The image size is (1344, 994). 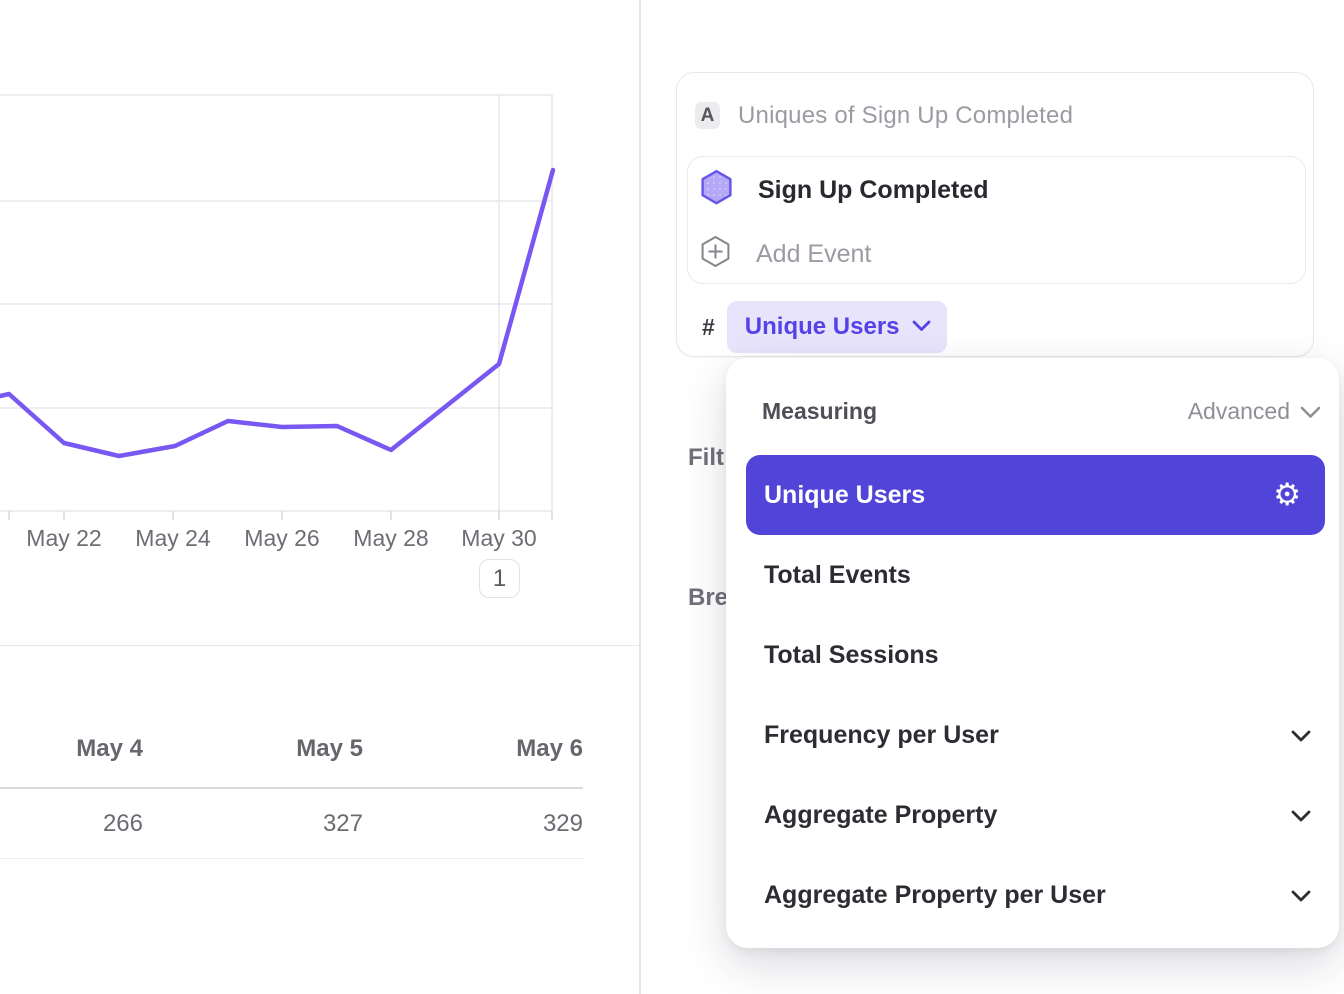 What do you see at coordinates (708, 597) in the screenshot?
I see `breakdown-heading: Bre` at bounding box center [708, 597].